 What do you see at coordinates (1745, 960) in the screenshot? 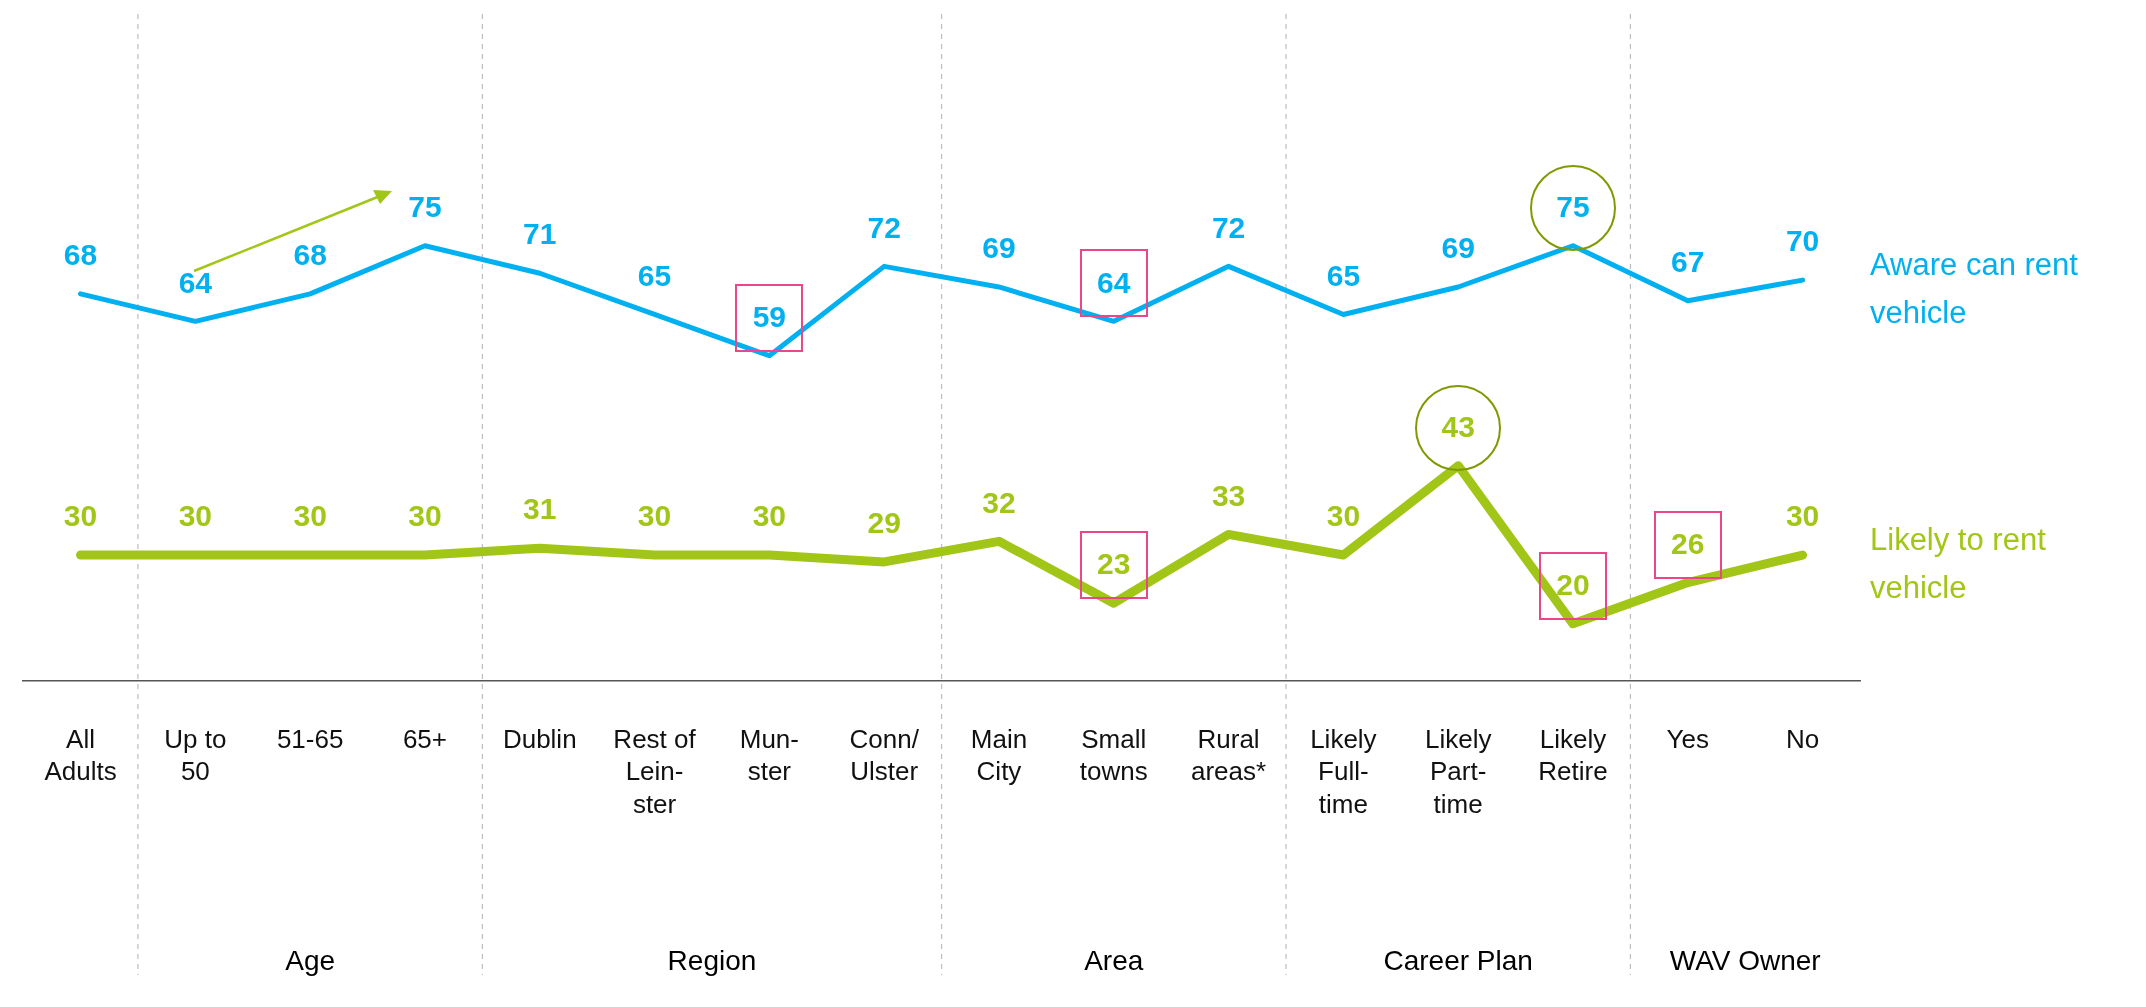
I see `text: WAV Owner` at bounding box center [1745, 960].